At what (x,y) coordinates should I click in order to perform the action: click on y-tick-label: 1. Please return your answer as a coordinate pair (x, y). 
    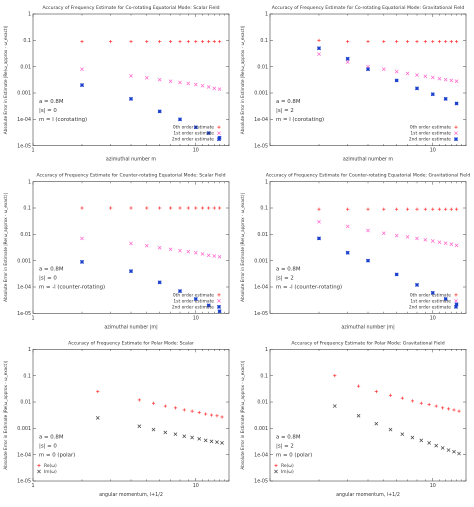
    Looking at the image, I should click on (266, 182).